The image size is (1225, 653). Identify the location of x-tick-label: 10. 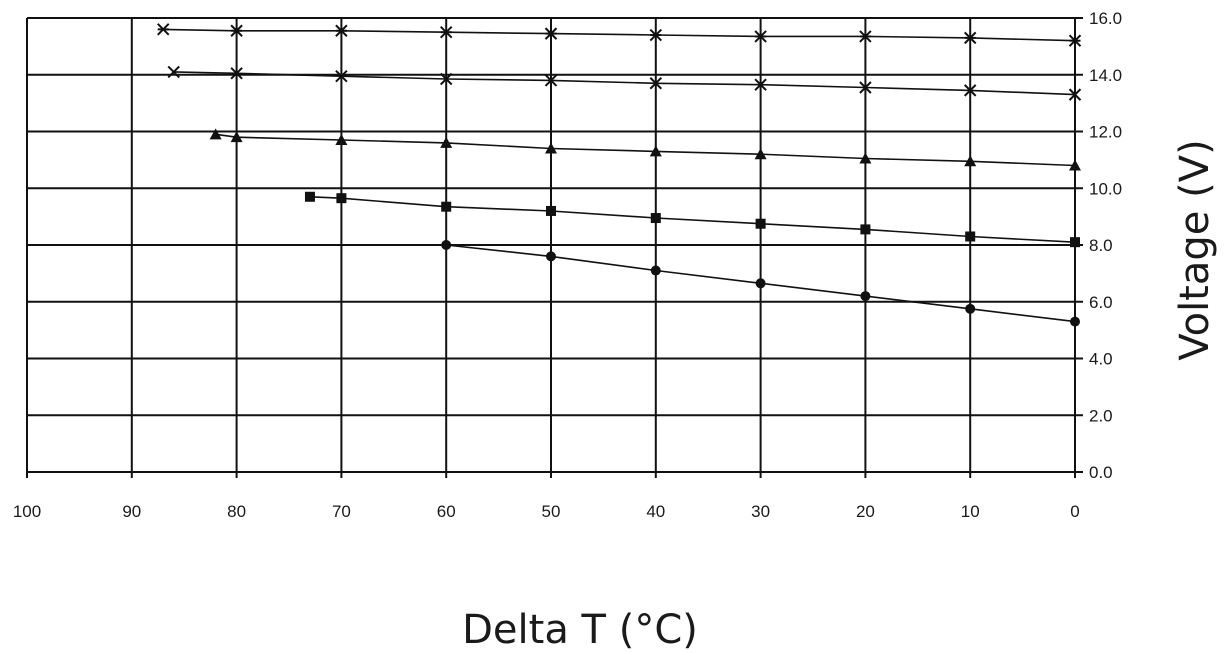
(970, 511).